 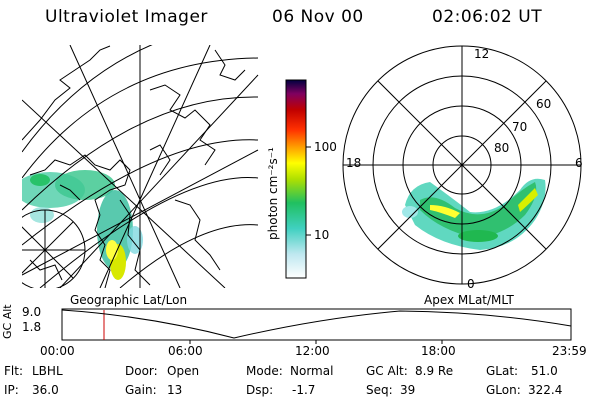 What do you see at coordinates (438, 351) in the screenshot?
I see `altitude-xtick-1800: 18:00` at bounding box center [438, 351].